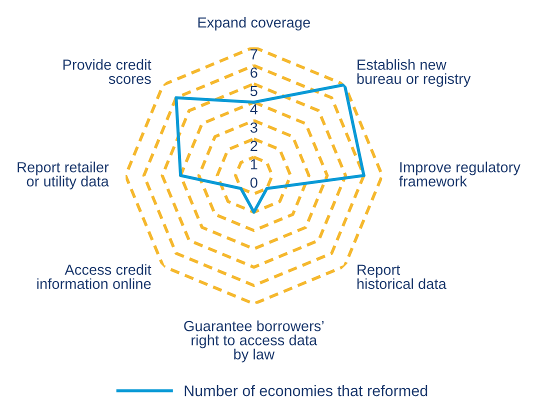 This screenshot has height=413, width=546. I want to click on legend-label: Number of economies that reformed, so click(306, 390).